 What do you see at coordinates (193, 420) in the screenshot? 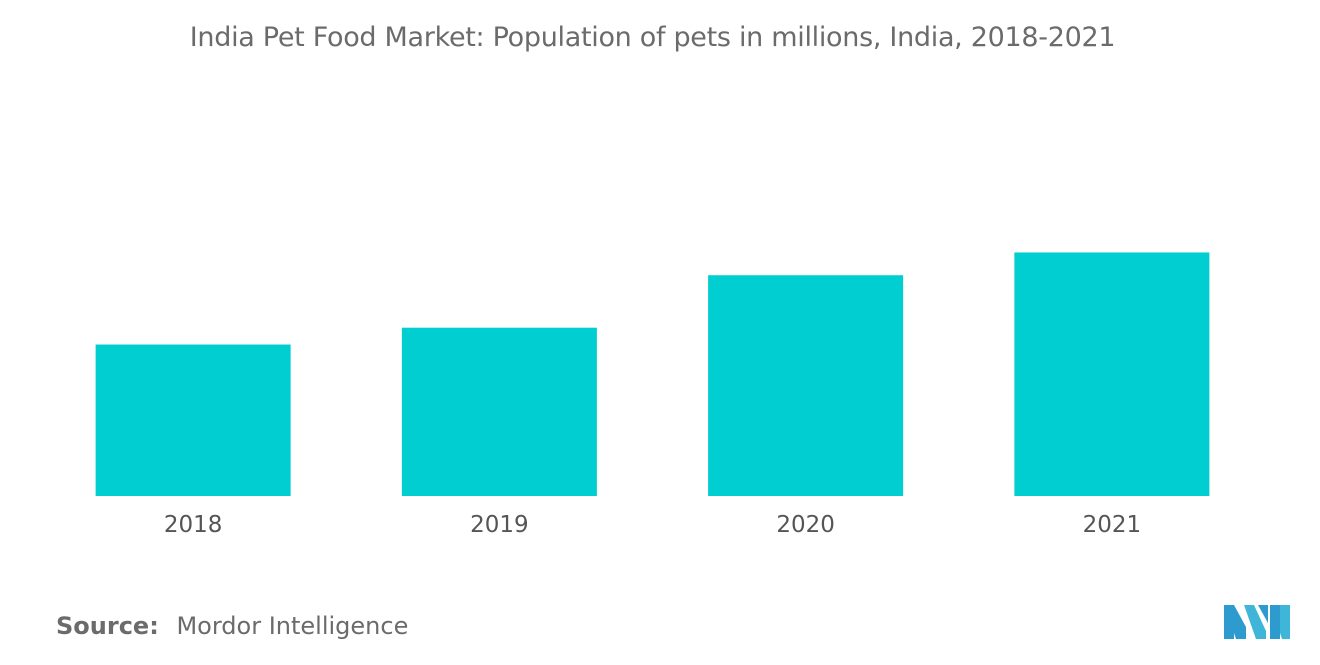
I see `bar-2018` at bounding box center [193, 420].